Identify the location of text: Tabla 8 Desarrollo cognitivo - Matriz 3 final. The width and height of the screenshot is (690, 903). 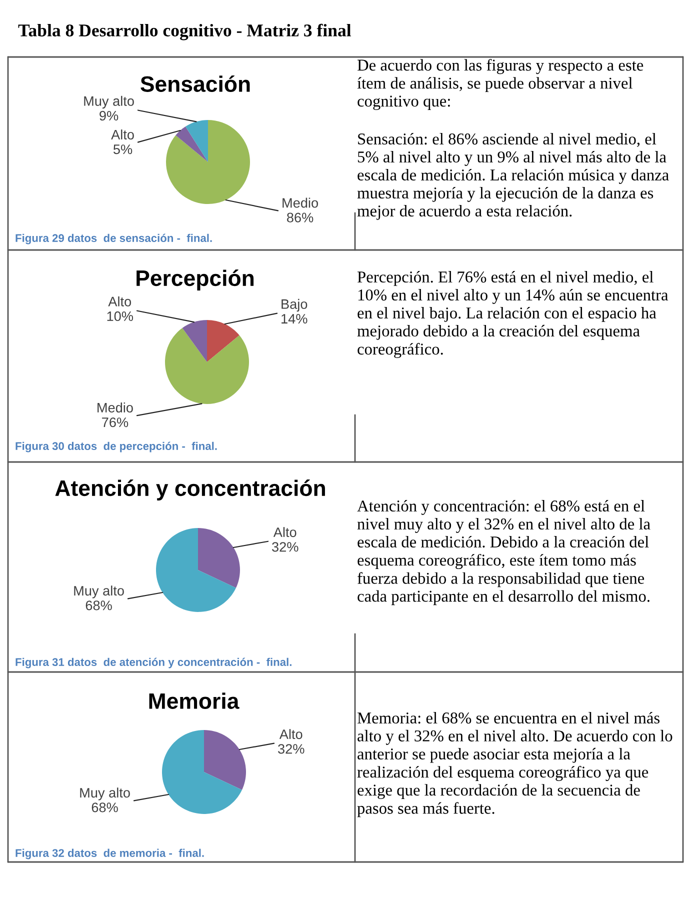
(185, 32).